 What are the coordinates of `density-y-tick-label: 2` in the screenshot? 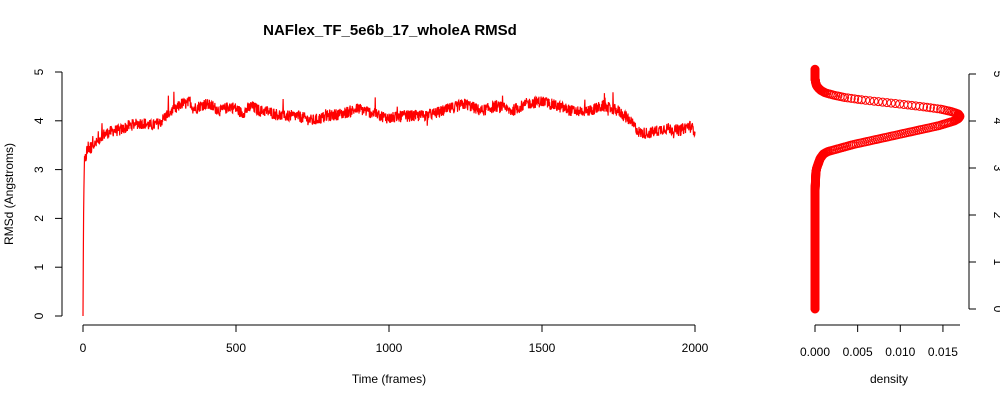 It's located at (995, 215).